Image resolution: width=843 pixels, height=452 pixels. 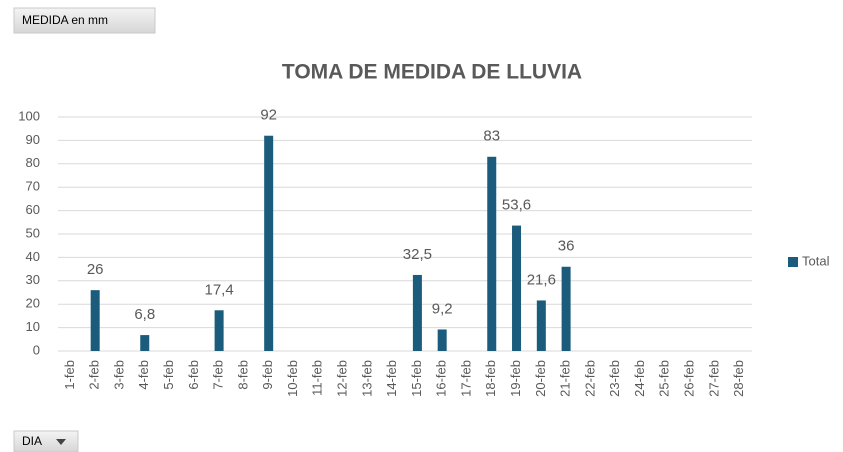 I want to click on y-tick-label: 0, so click(x=36, y=349).